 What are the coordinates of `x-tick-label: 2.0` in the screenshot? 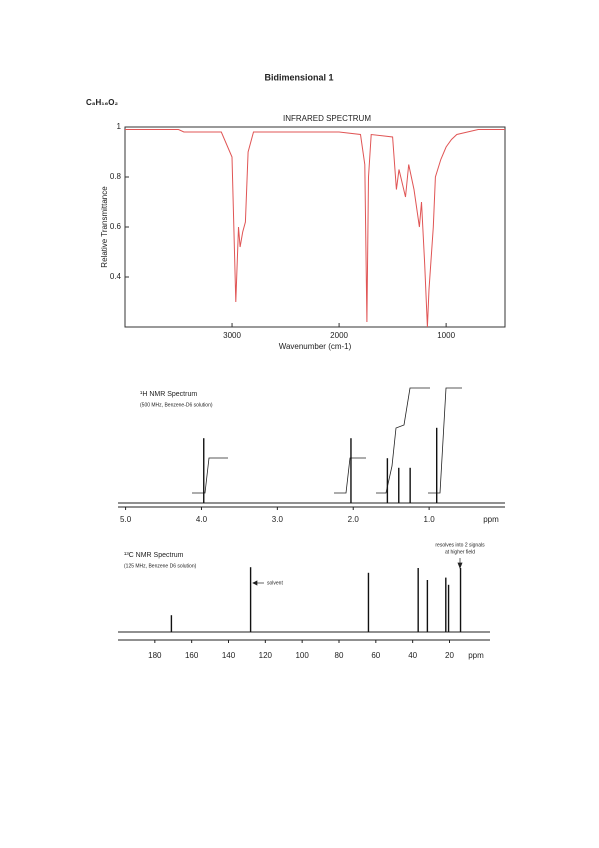 It's located at (354, 519).